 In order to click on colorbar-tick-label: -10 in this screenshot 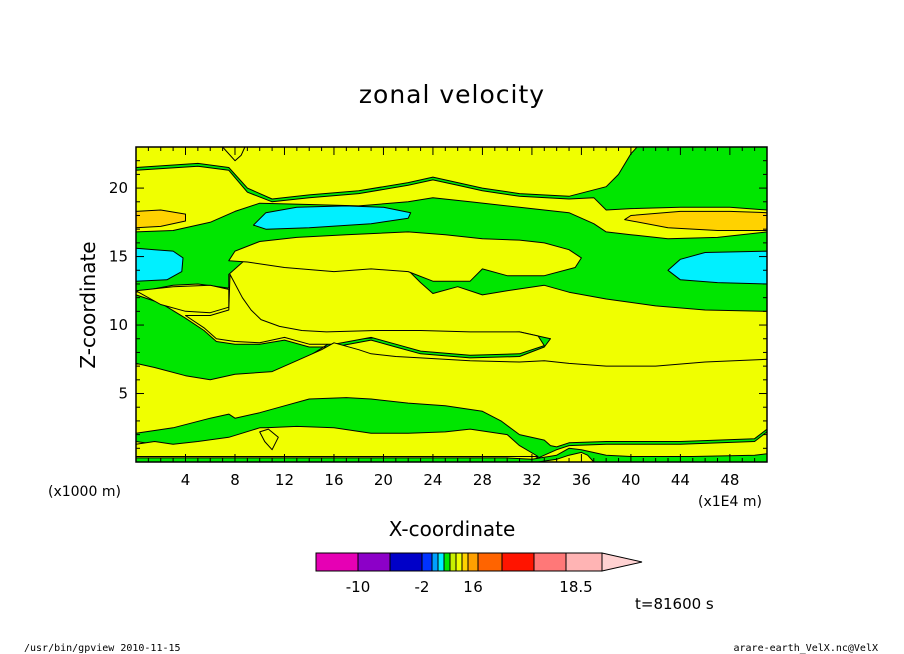, I will do `click(358, 587)`.